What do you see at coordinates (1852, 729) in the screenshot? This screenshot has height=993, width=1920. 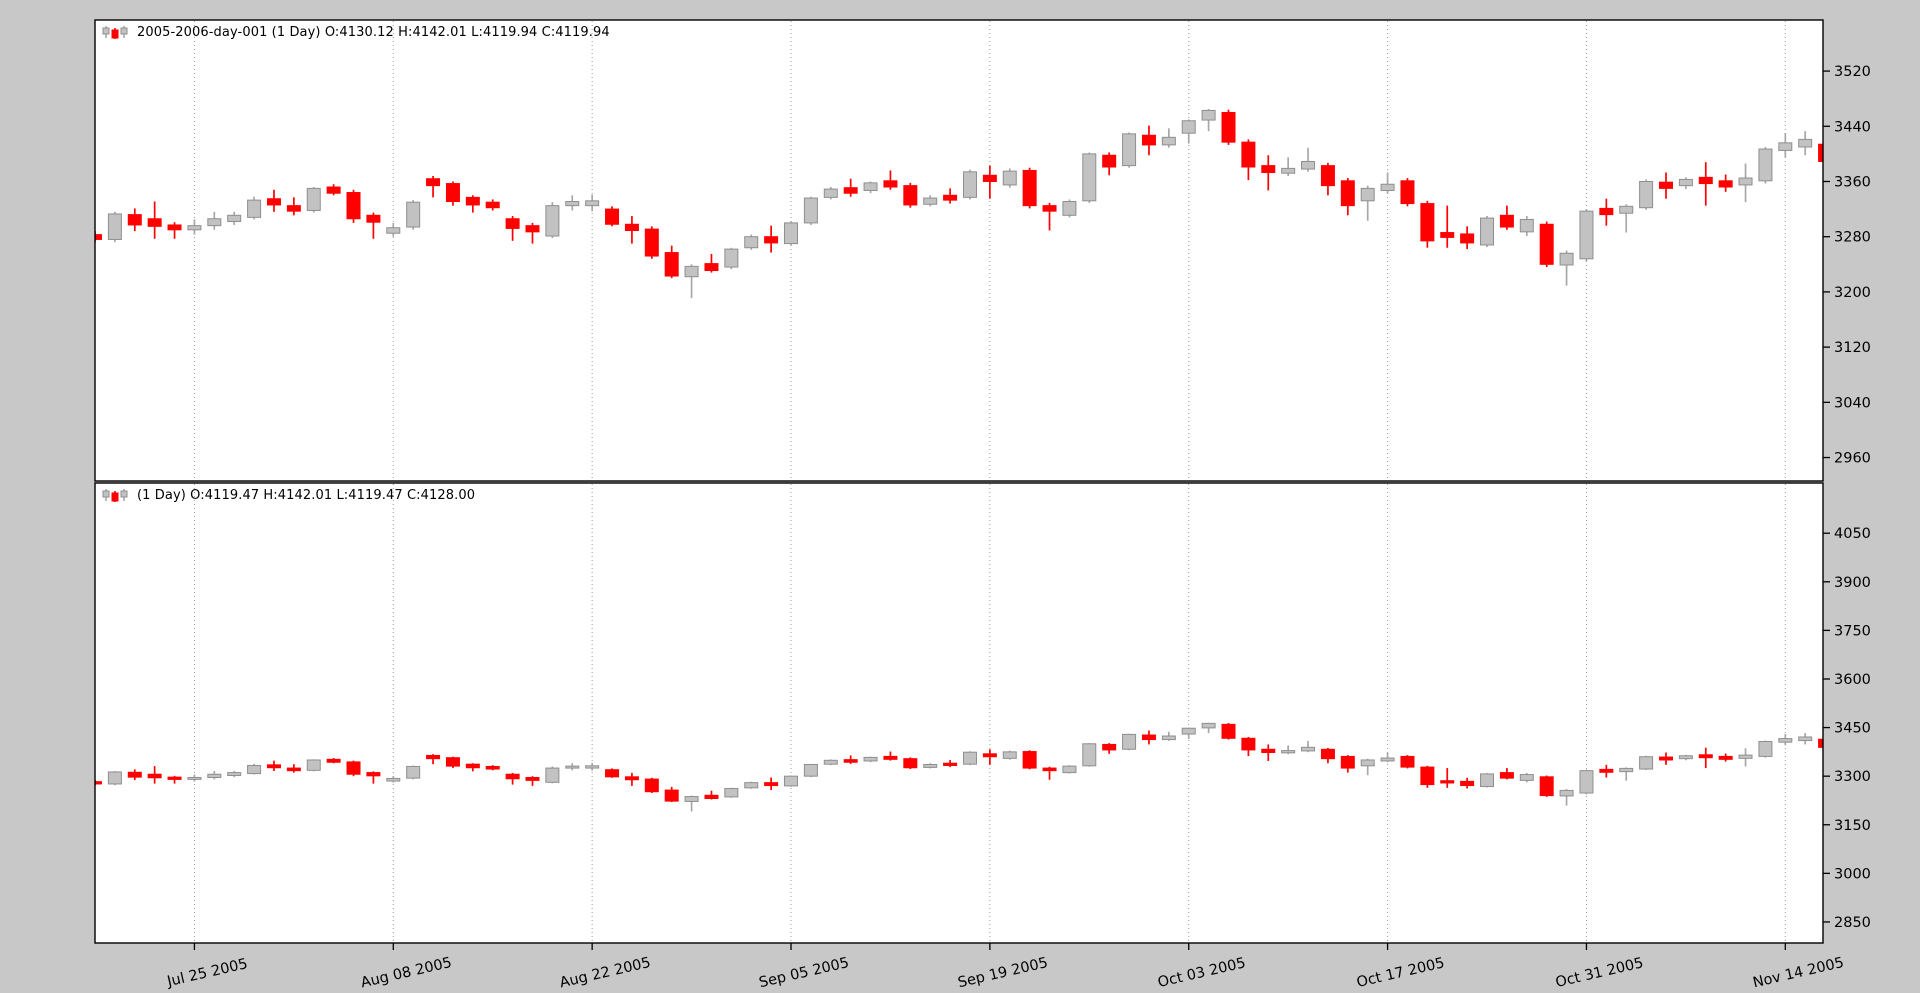 I see `y-tick-label: 3450` at bounding box center [1852, 729].